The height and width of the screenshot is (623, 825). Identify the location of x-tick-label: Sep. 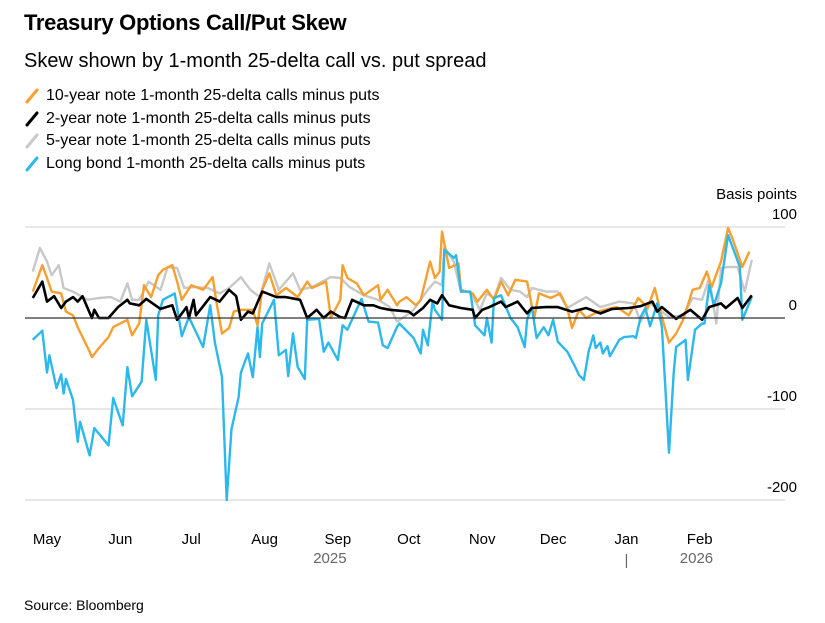
(338, 539).